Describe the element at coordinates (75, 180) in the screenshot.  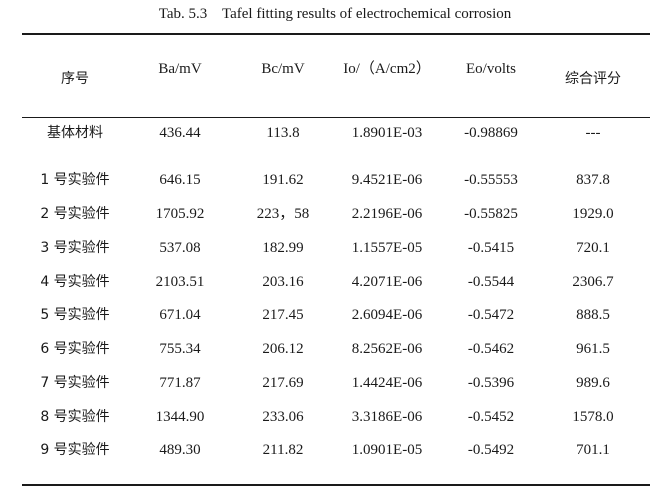
I see `row-label: 1 号实验件` at that location.